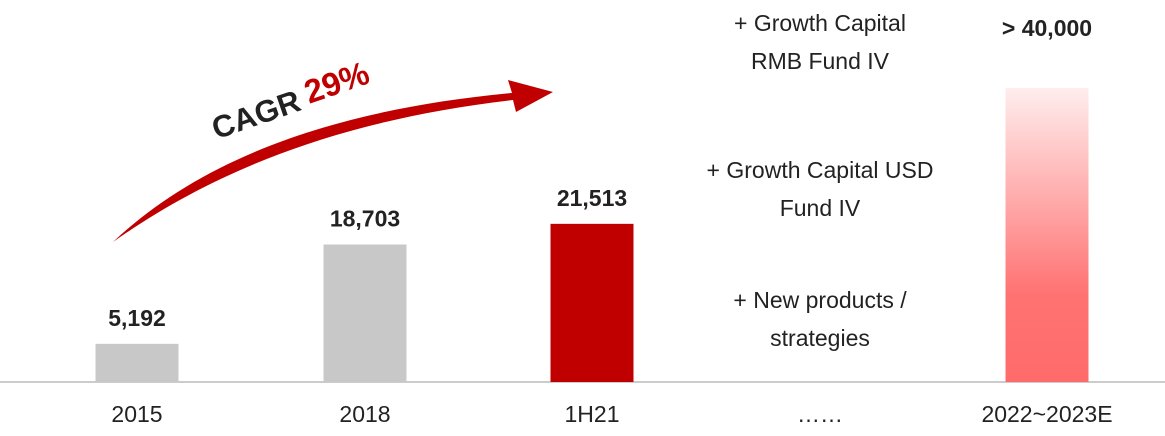 The height and width of the screenshot is (436, 1165). Describe the element at coordinates (336, 82) in the screenshot. I see `cagr-value: 29%` at that location.